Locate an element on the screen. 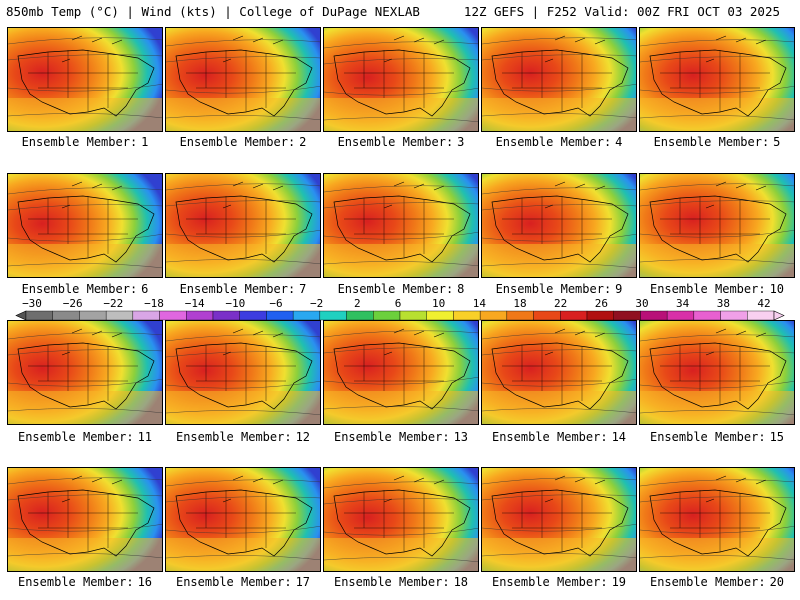 Image resolution: width=800 pixels, height=600 pixels. ensemble-member-label: Ensemble Member: 16 is located at coordinates (85, 582).